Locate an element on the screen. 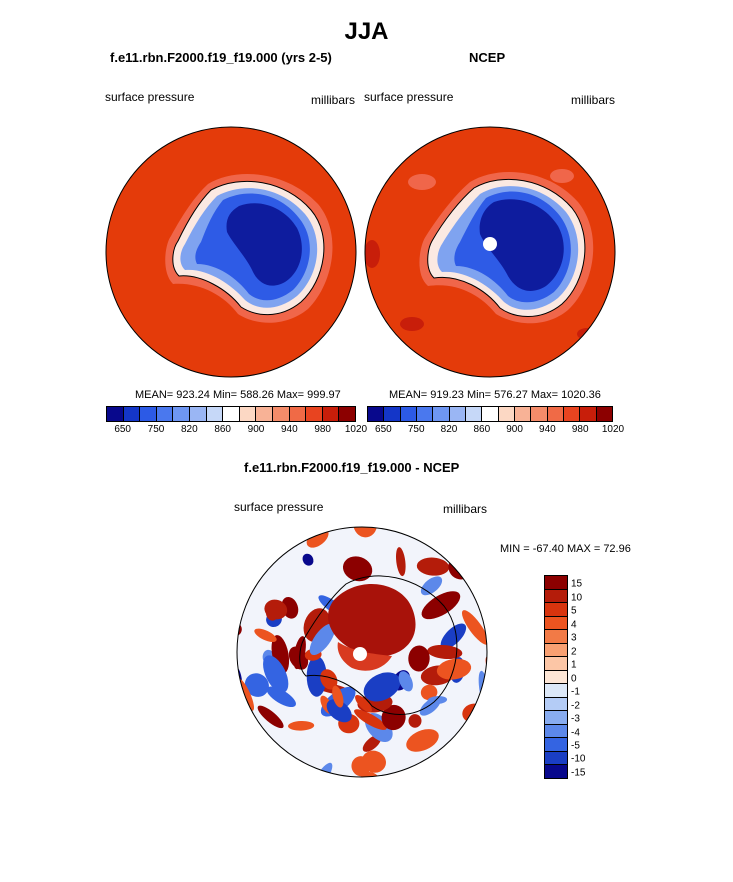 The height and width of the screenshot is (882, 733). diff-colorbar-tick-label: 3 is located at coordinates (574, 638).